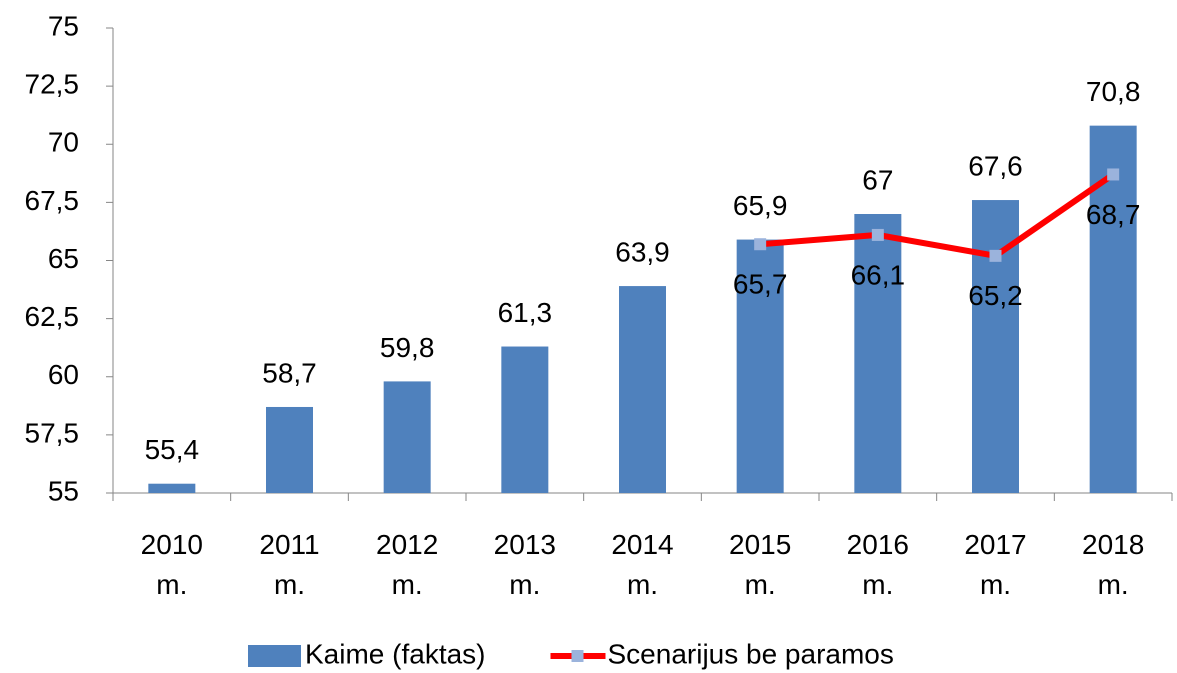  I want to click on data-label: 65,7, so click(760, 284).